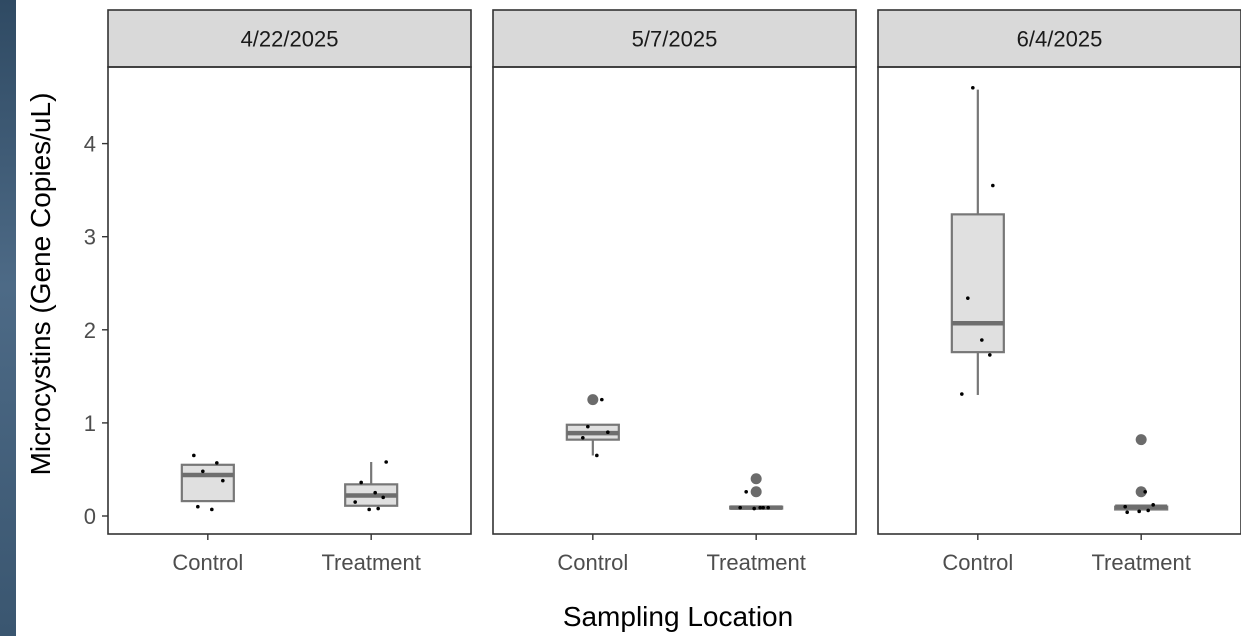 Image resolution: width=1241 pixels, height=636 pixels. Describe the element at coordinates (1060, 39) in the screenshot. I see `facet-label: 6/4/2025` at that location.